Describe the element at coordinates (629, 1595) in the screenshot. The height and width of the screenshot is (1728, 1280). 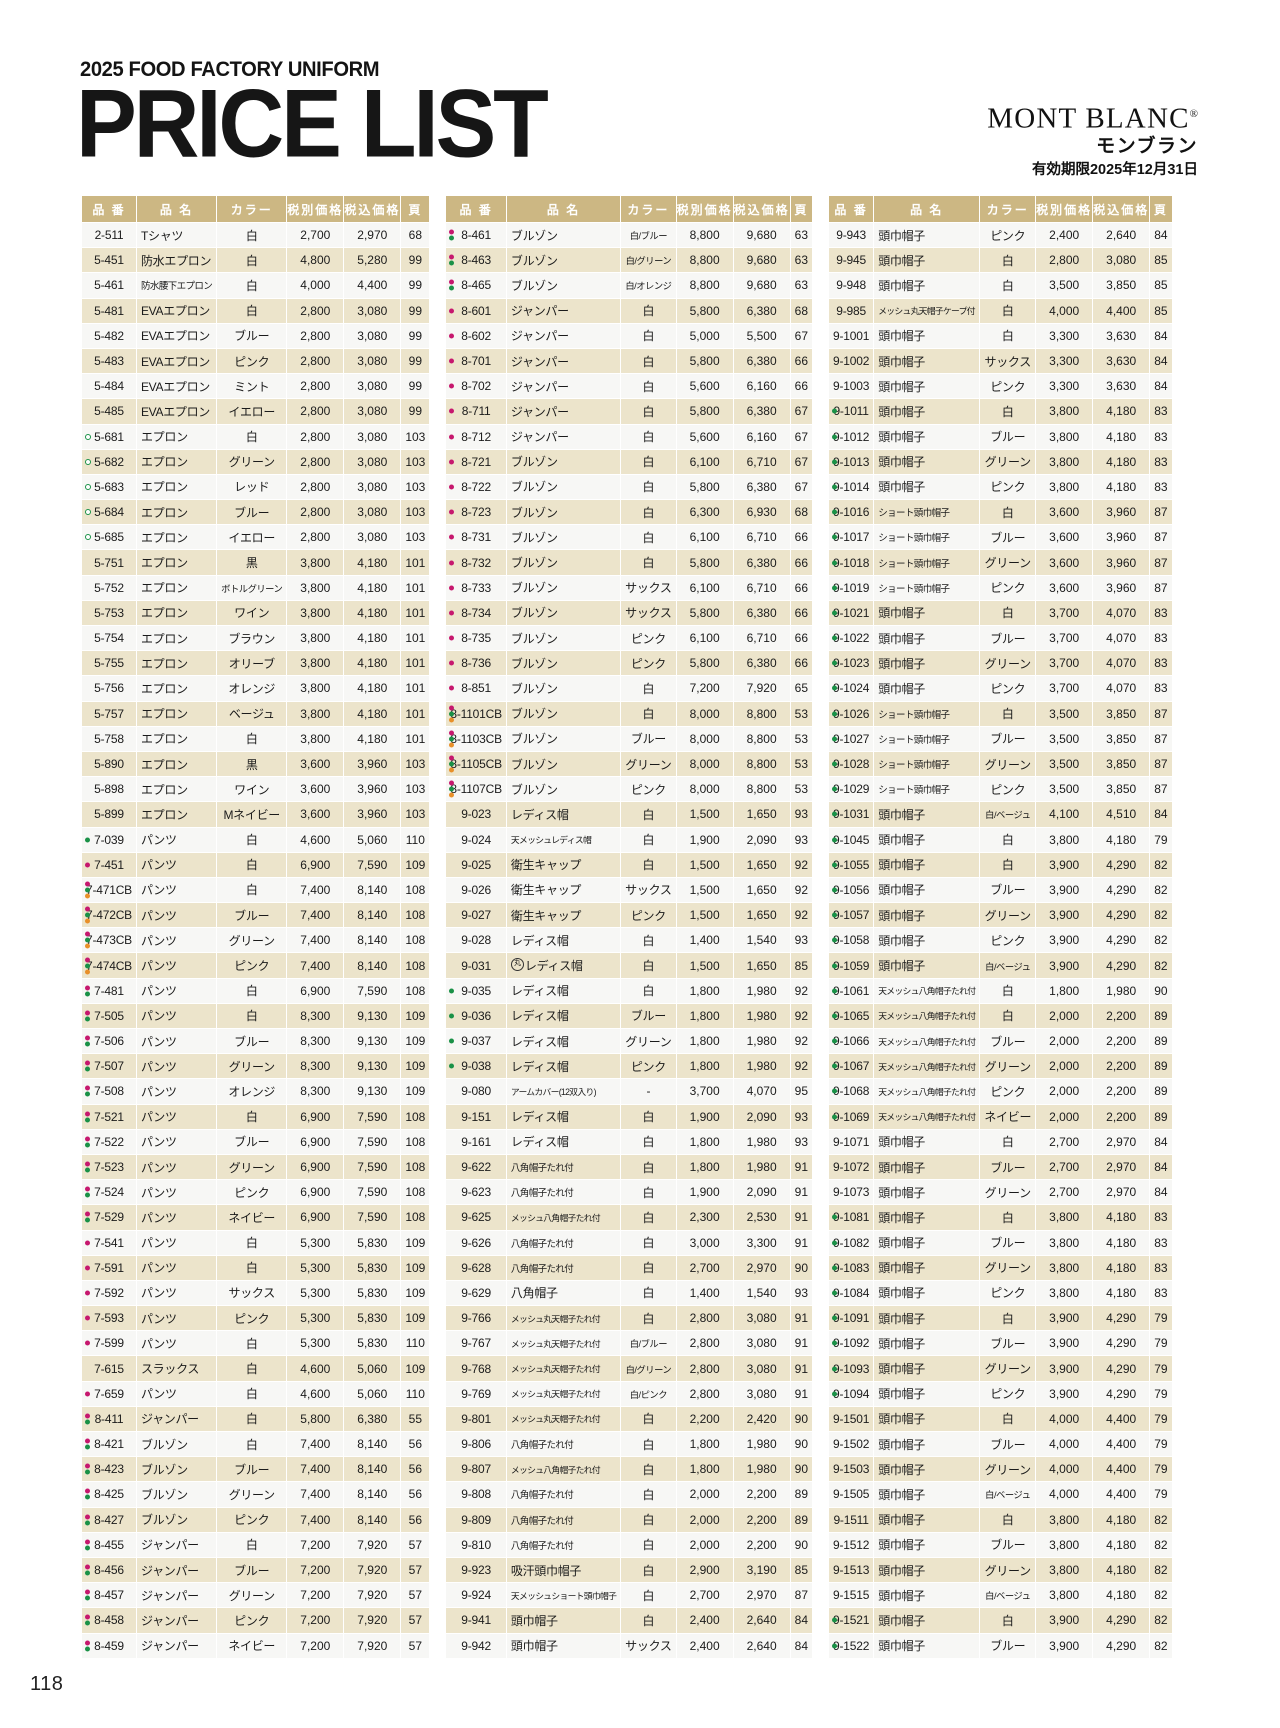
I see `table-row: 9-924 天メッシュショート頭巾帽子白 2,700 2,970 87` at that location.